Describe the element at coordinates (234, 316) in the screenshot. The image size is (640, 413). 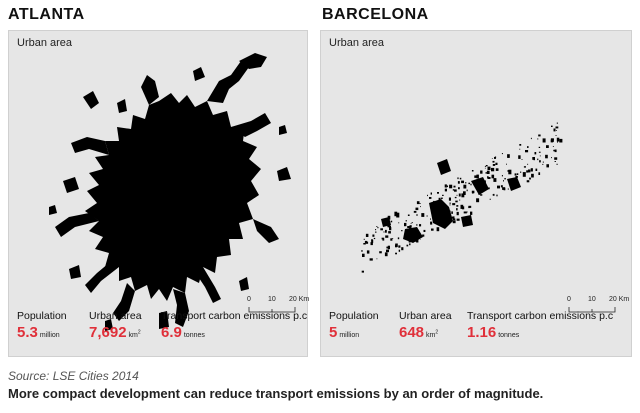
I see `atlanta-emissions-label: Transport carbon emissions p.c` at that location.